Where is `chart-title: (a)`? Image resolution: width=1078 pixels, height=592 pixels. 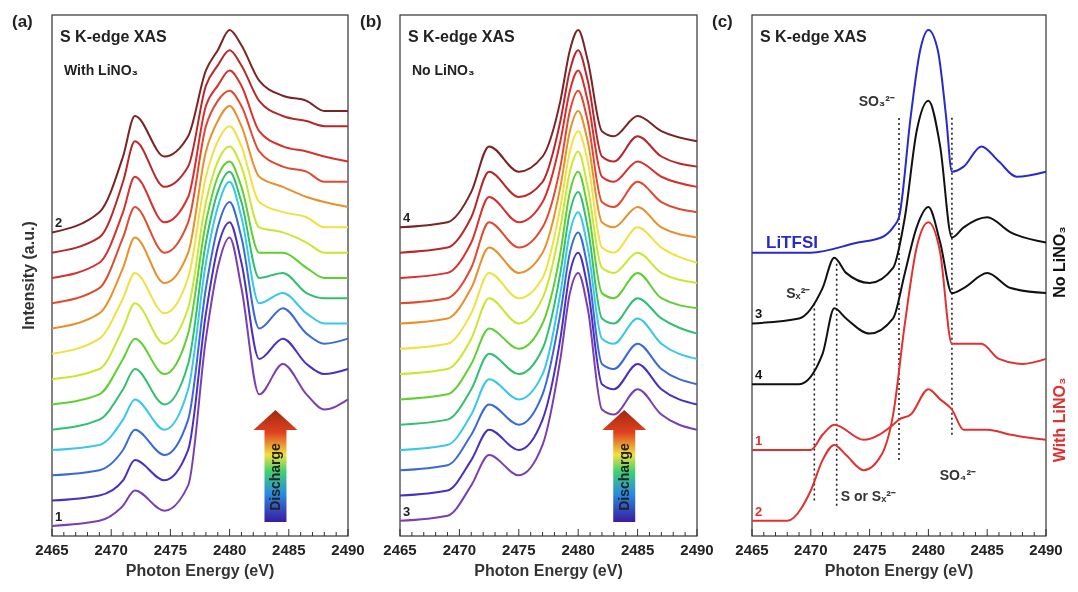 chart-title: (a) is located at coordinates (22, 21).